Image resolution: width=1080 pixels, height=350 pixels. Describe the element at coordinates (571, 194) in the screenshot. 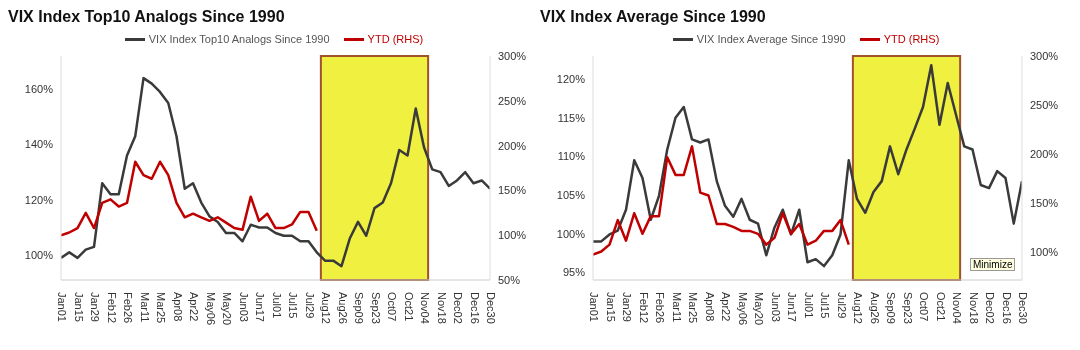

I see `y-tick-label: 105%` at that location.